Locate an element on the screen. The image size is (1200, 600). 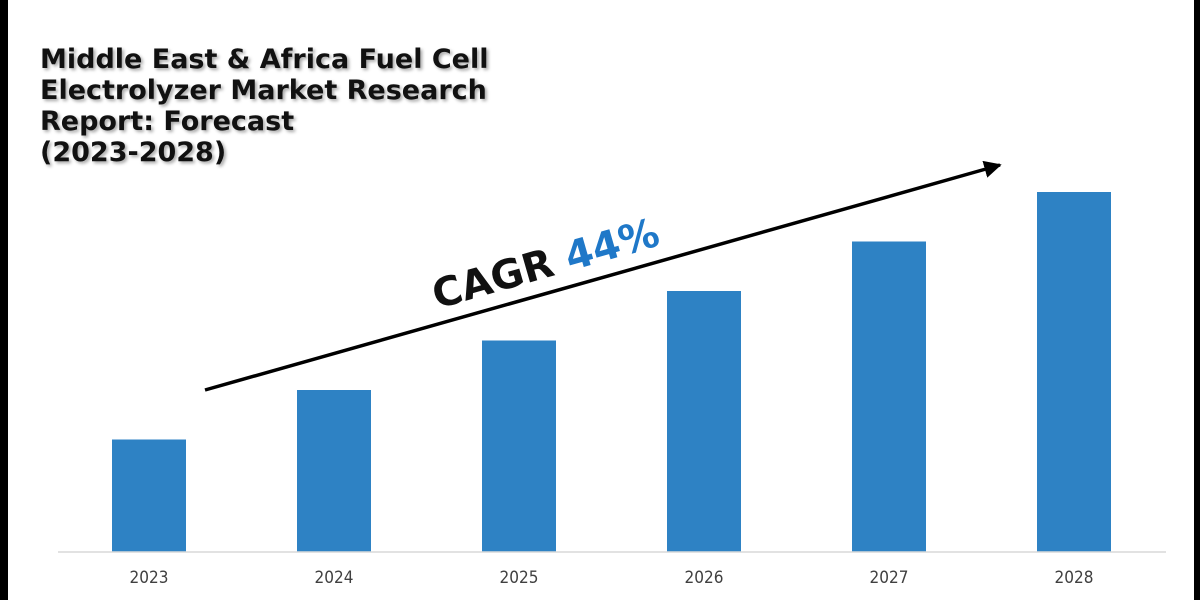
cagr-annotation: CAGR44% is located at coordinates (545, 264).